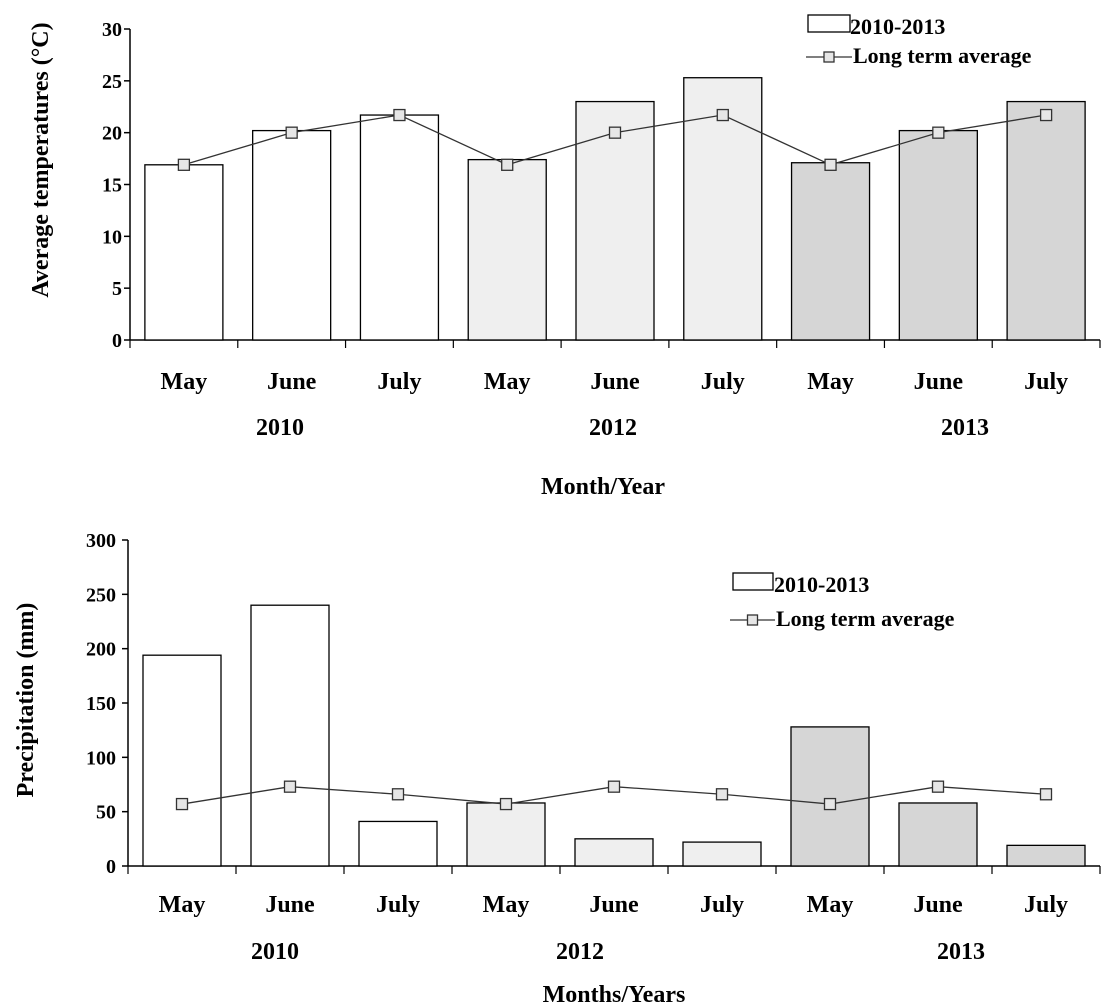  What do you see at coordinates (112, 134) in the screenshot?
I see `y-tick-label: 20` at bounding box center [112, 134].